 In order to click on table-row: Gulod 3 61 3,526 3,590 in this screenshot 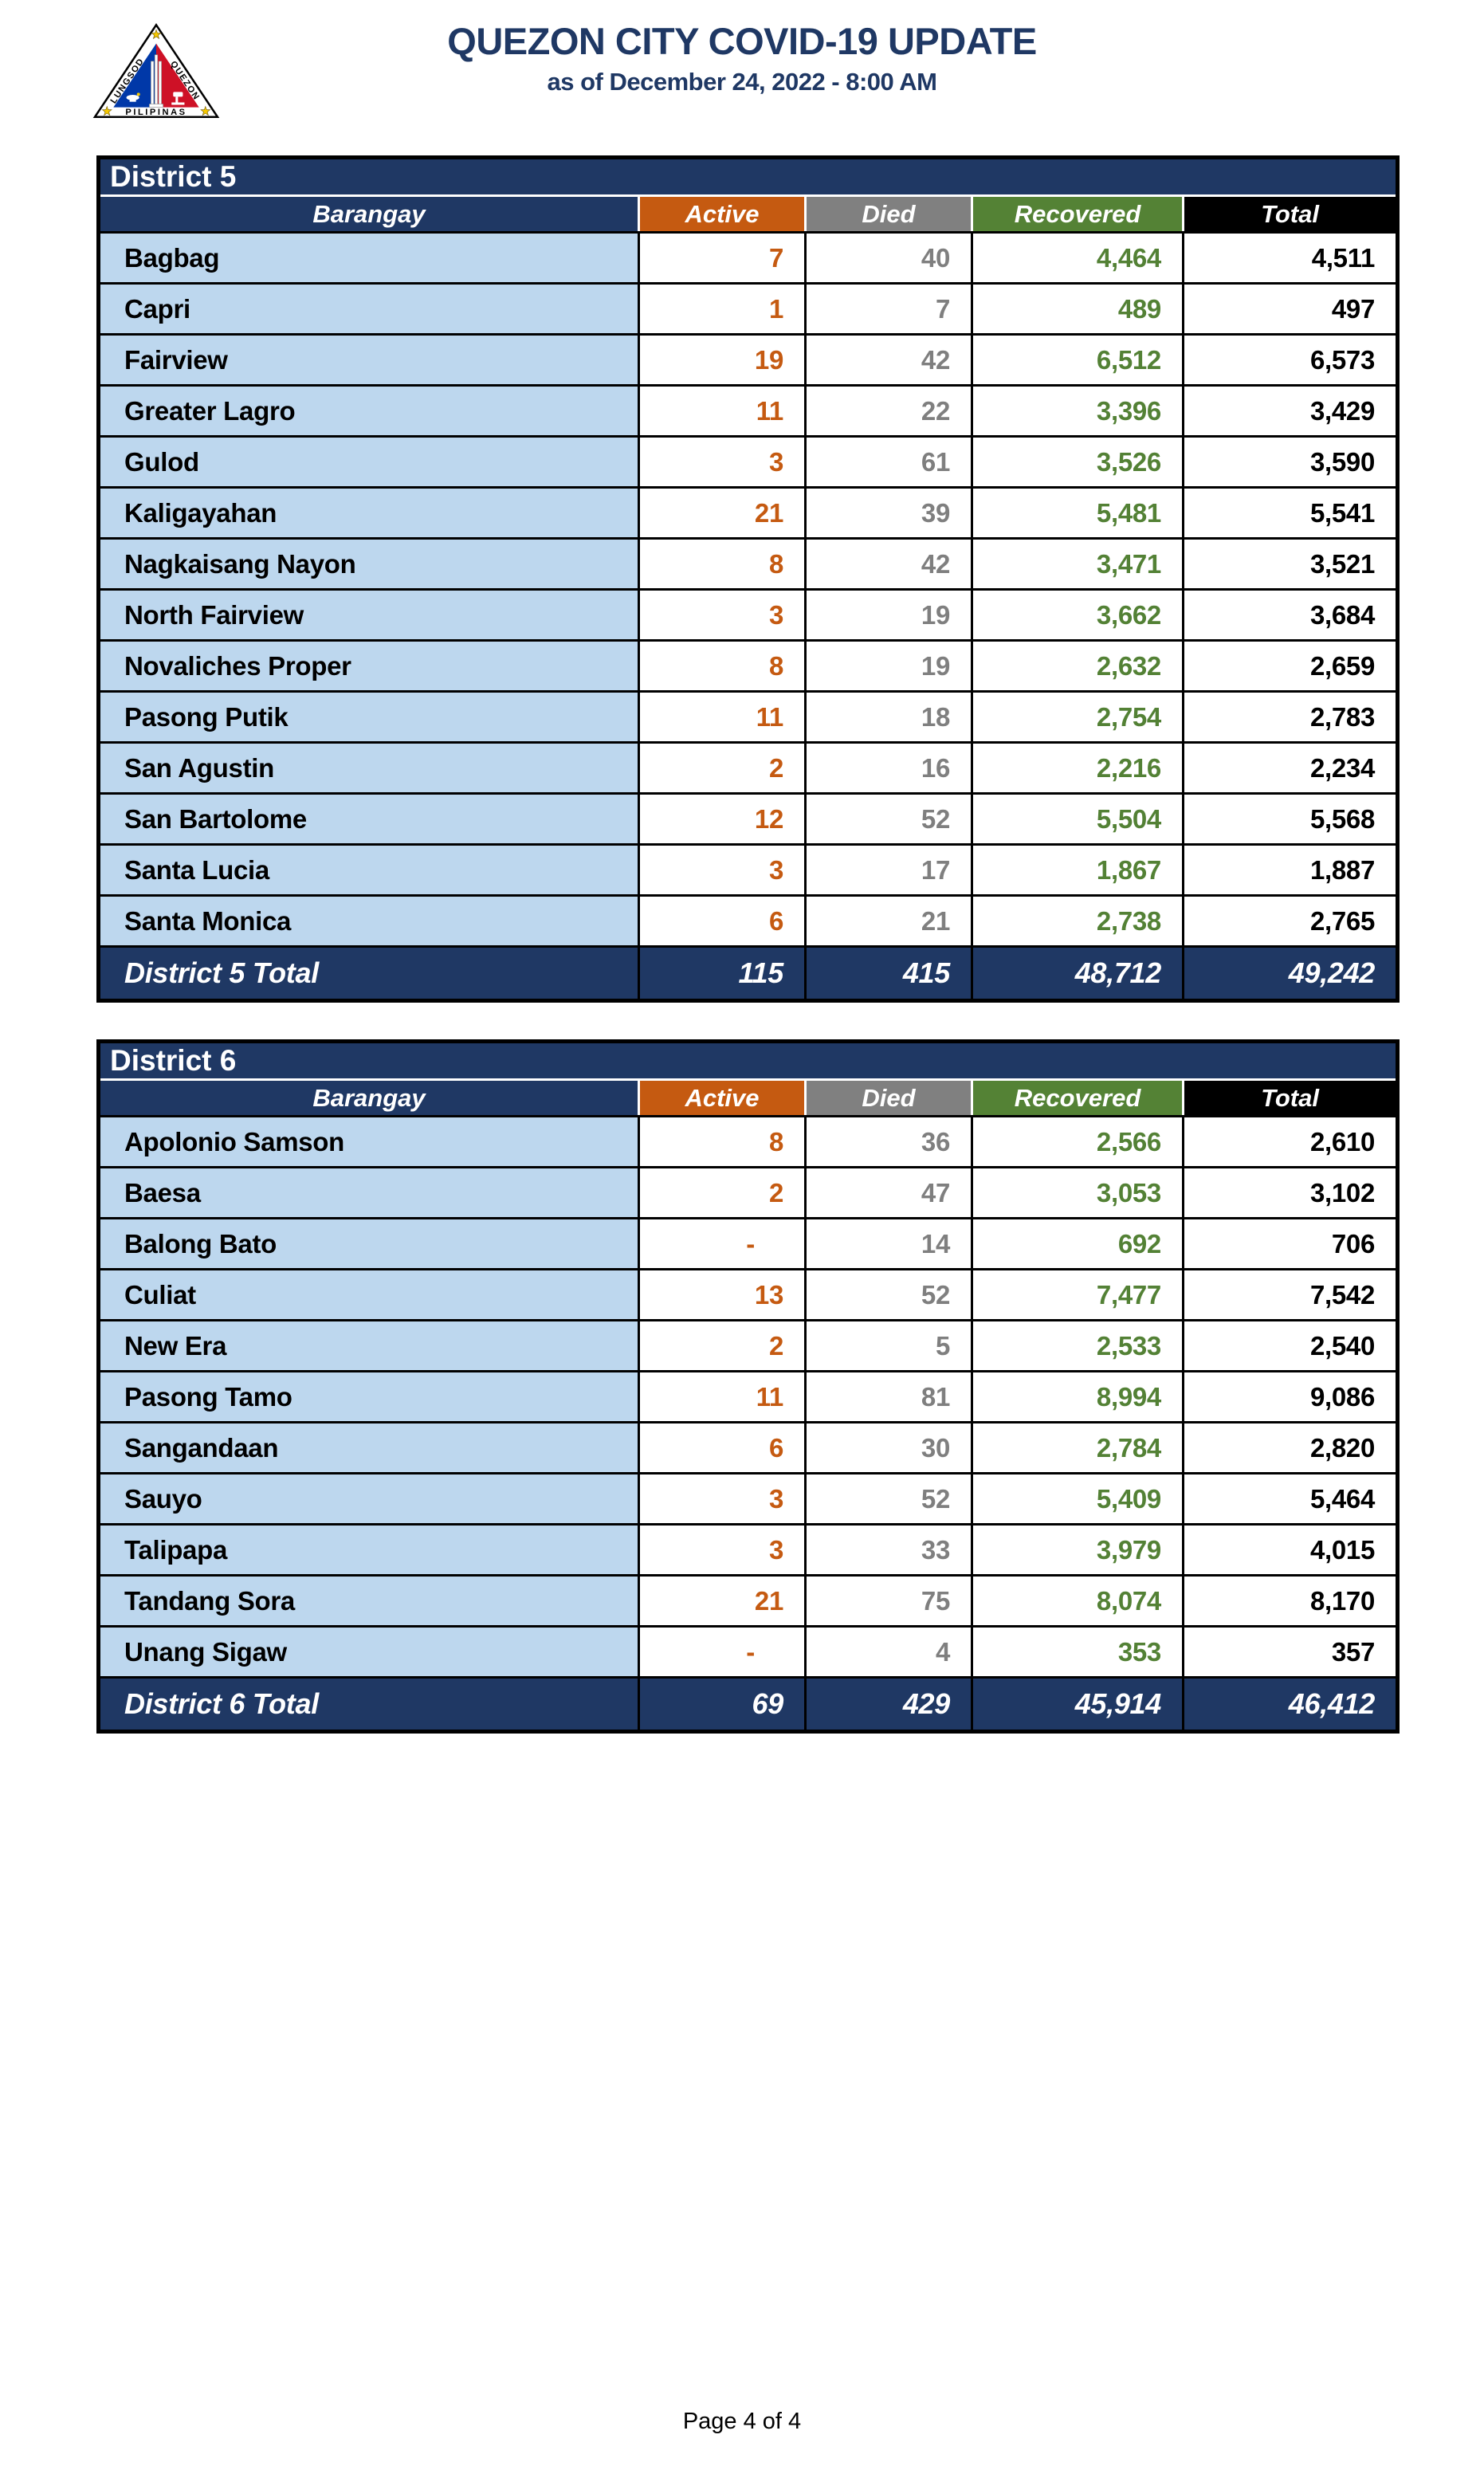, I will do `click(748, 462)`.